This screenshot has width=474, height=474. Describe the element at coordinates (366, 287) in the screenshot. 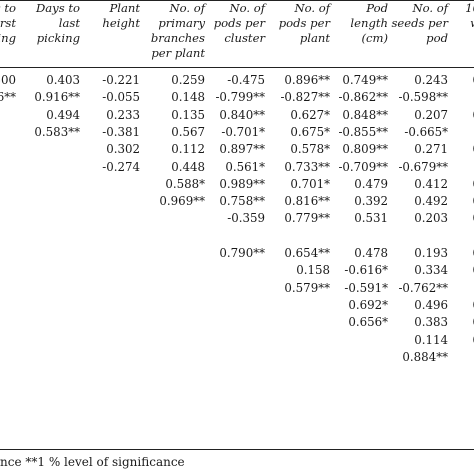

I see `table-cell: -0.591*` at that location.